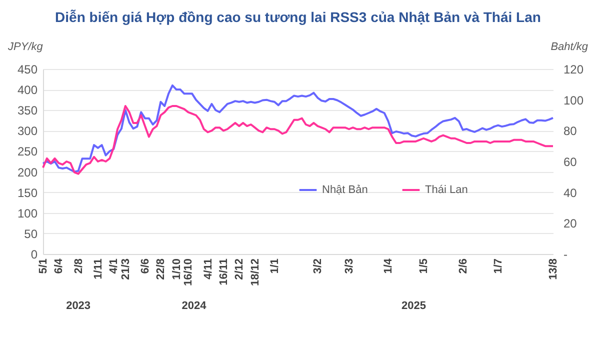  I want to click on y-axis-title: JPY/kg, so click(25, 47).